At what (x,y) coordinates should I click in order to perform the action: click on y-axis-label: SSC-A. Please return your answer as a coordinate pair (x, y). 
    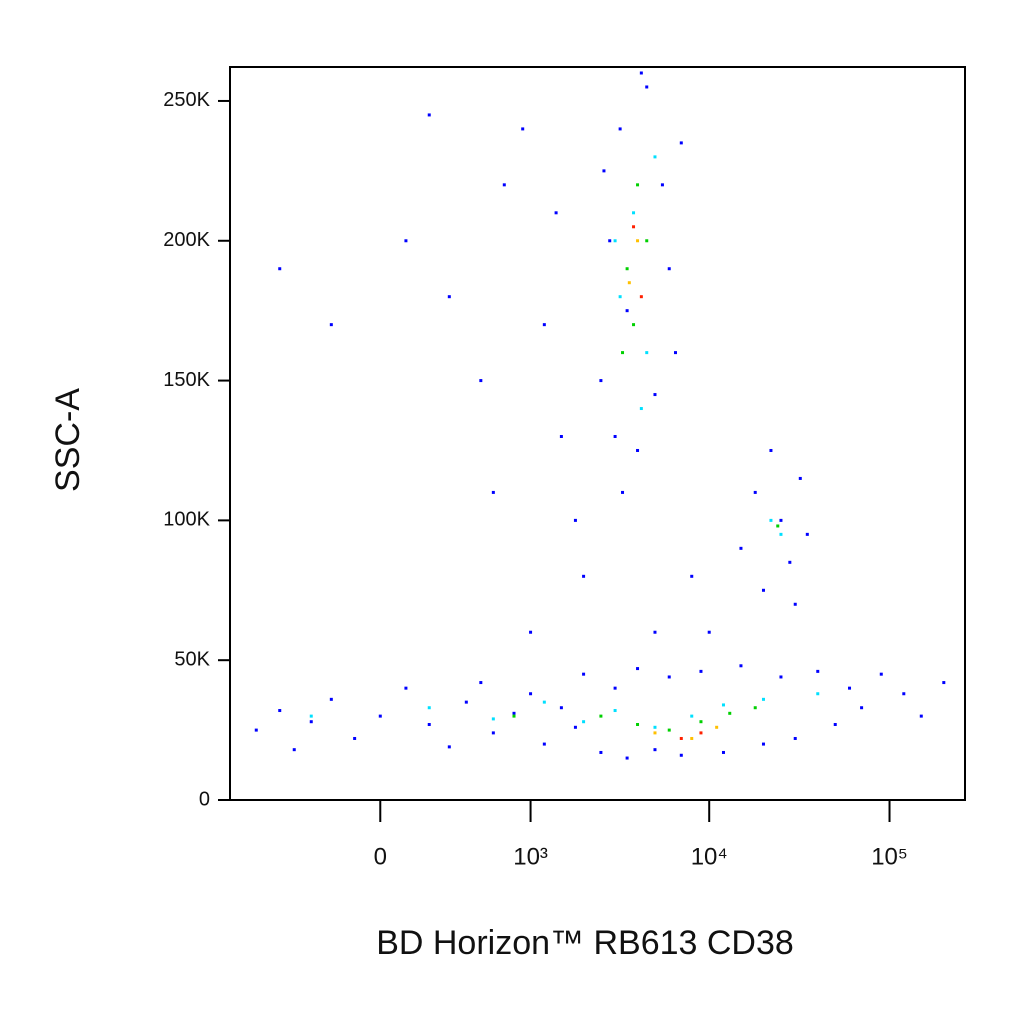
    Looking at the image, I should click on (68, 440).